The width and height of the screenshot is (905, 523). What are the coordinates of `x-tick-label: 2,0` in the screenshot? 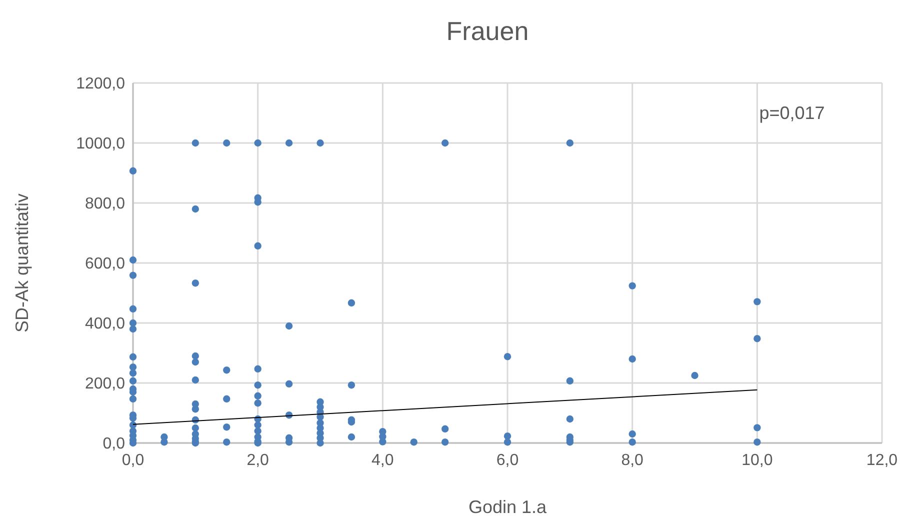 It's located at (258, 460).